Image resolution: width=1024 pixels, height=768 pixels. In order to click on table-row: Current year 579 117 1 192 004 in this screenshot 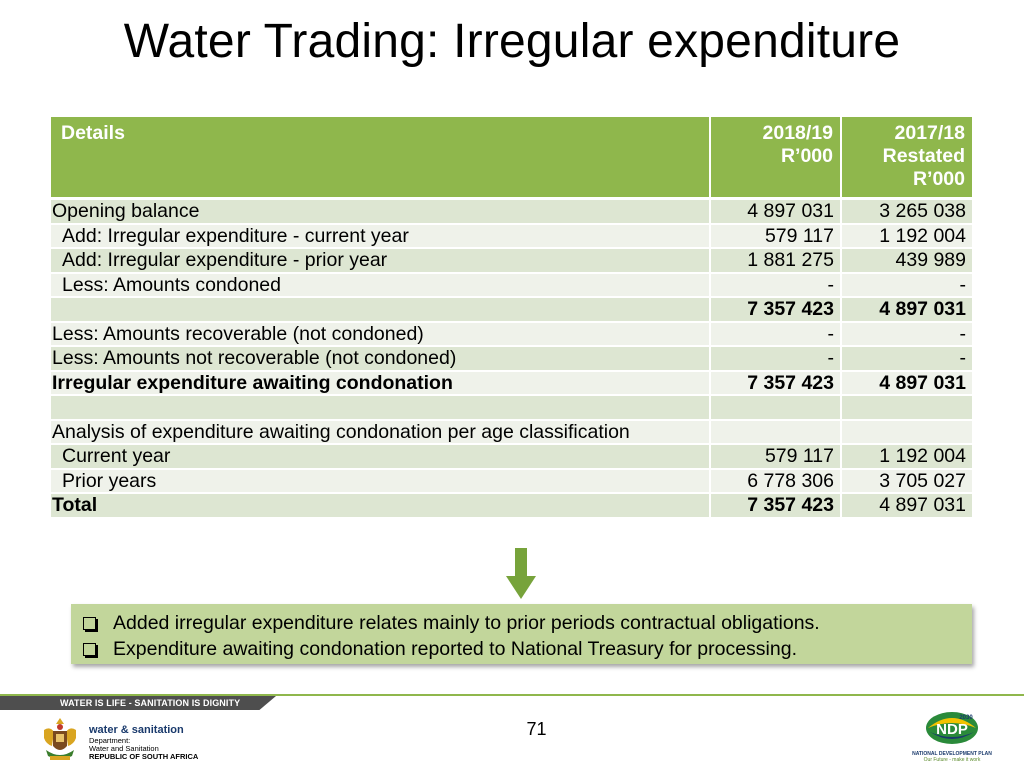, I will do `click(511, 457)`.